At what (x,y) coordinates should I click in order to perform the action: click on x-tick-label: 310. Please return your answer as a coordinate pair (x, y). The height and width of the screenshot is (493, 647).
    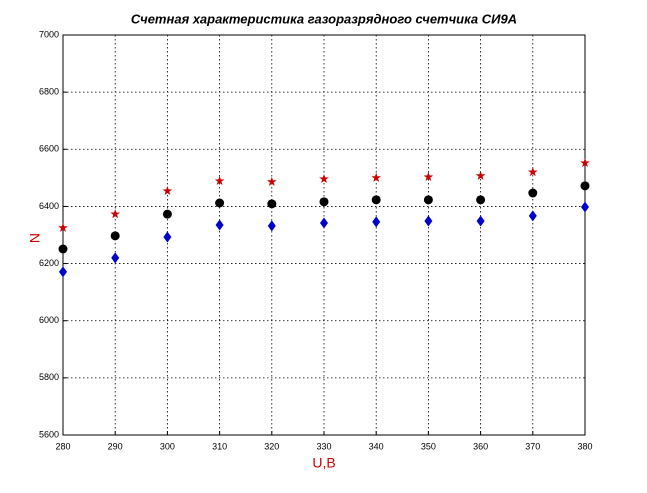
    Looking at the image, I should click on (219, 446).